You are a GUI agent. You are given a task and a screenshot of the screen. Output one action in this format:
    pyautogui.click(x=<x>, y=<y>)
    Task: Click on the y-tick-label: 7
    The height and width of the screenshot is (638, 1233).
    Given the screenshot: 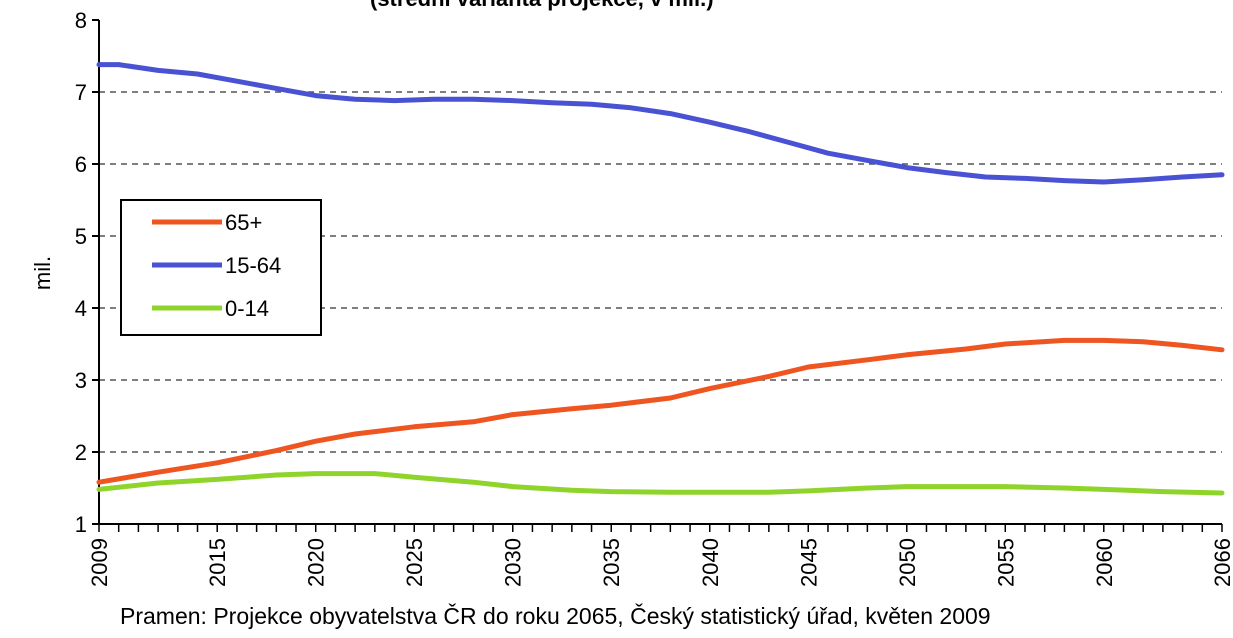 What is the action you would take?
    pyautogui.click(x=81, y=92)
    